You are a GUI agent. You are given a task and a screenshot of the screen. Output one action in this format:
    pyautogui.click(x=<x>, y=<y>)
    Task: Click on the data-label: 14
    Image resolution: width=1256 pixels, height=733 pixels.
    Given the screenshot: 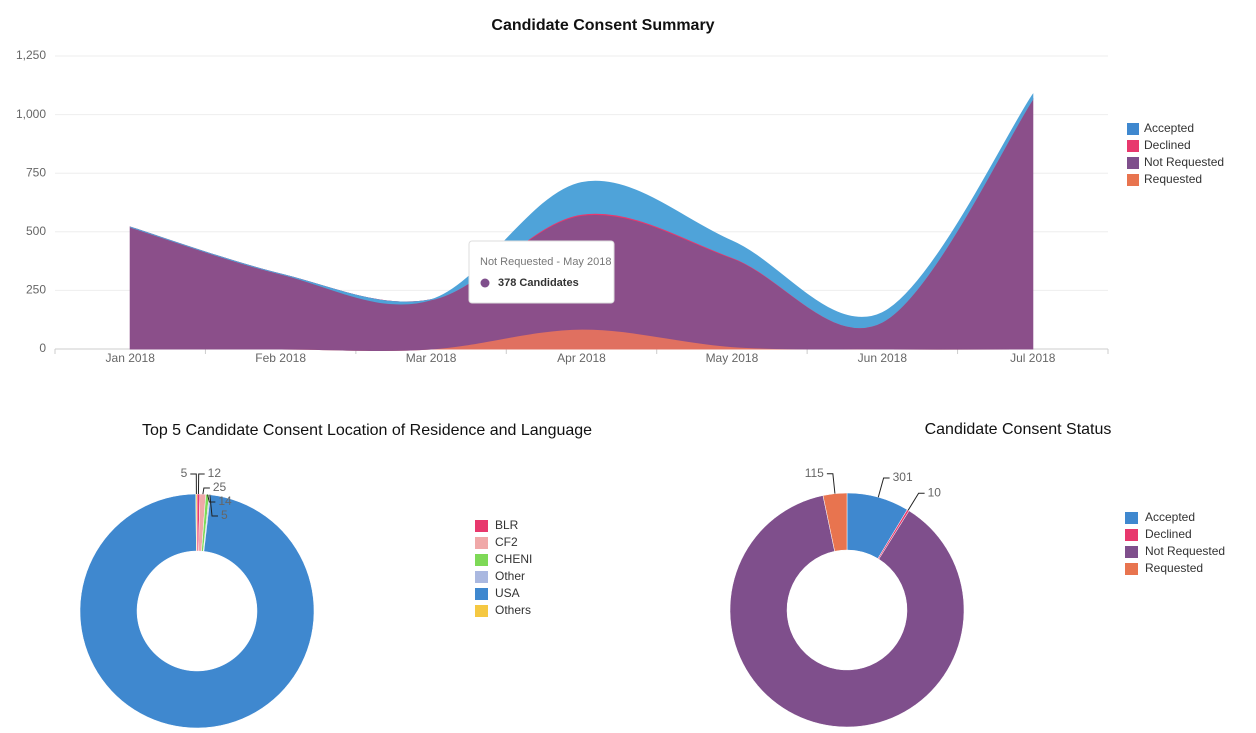 What is the action you would take?
    pyautogui.click(x=225, y=501)
    